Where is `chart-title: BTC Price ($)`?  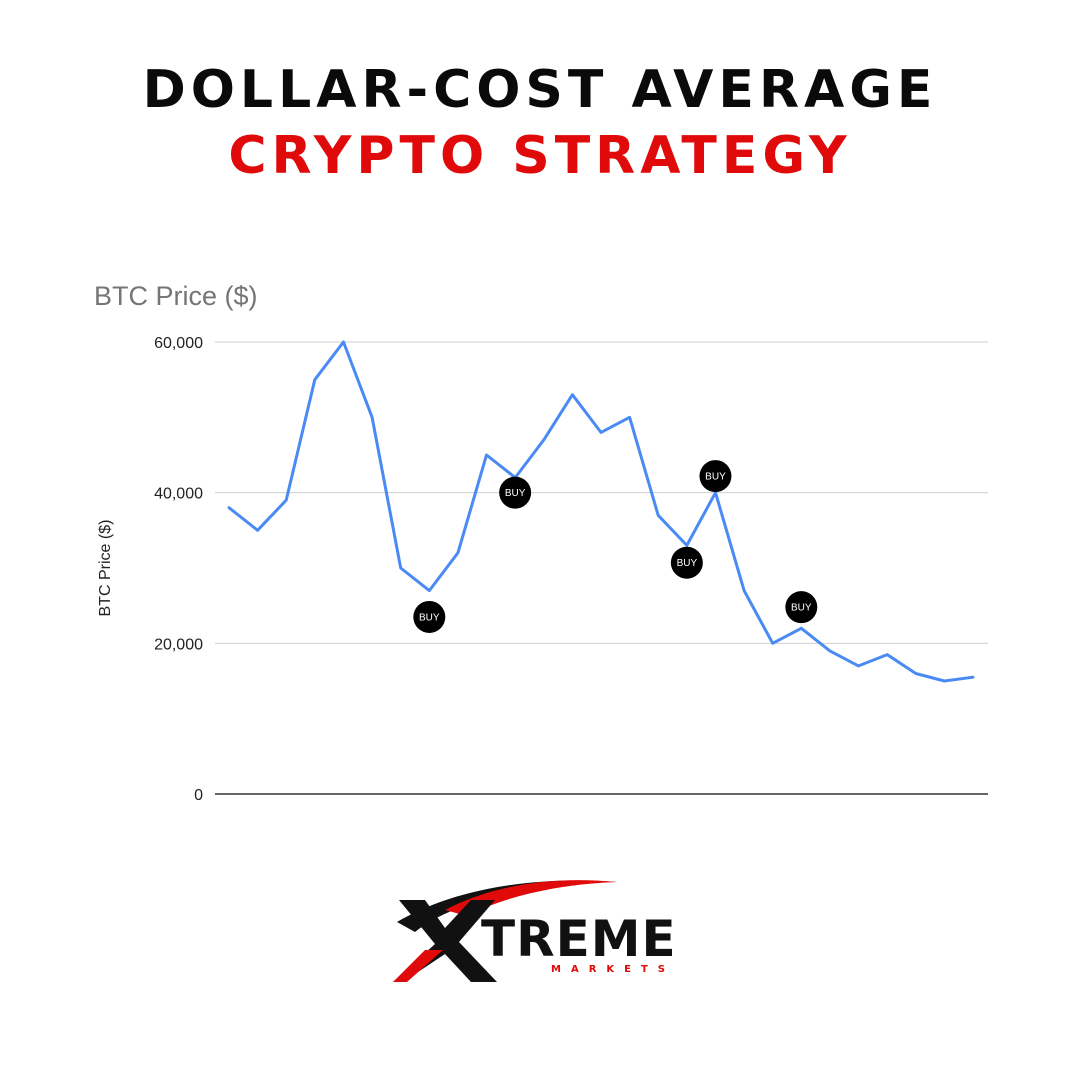 chart-title: BTC Price ($) is located at coordinates (176, 296).